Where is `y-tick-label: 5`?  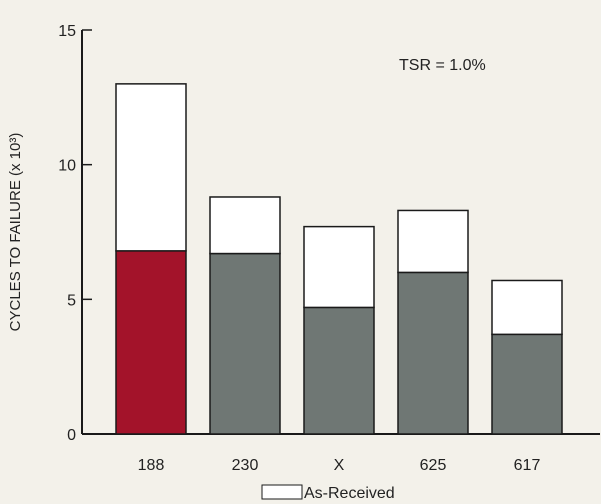 y-tick-label: 5 is located at coordinates (71, 300).